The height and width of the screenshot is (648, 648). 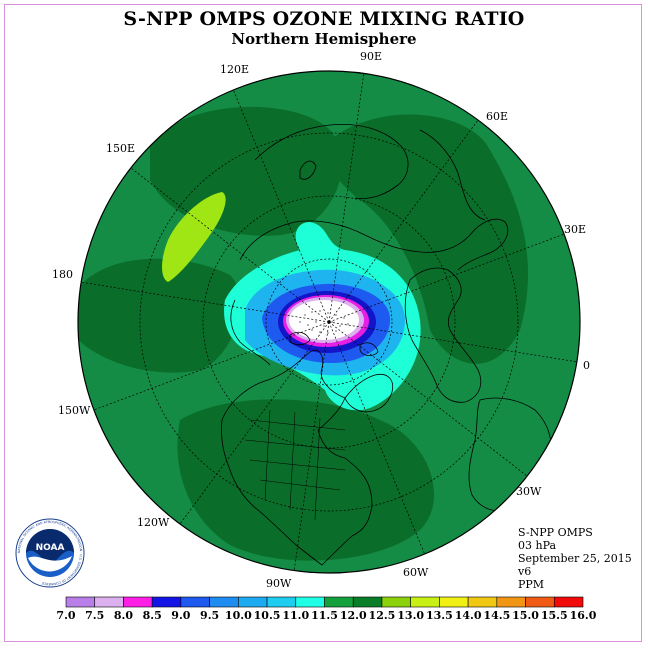 I want to click on field-lime-maximum, so click(x=194, y=237).